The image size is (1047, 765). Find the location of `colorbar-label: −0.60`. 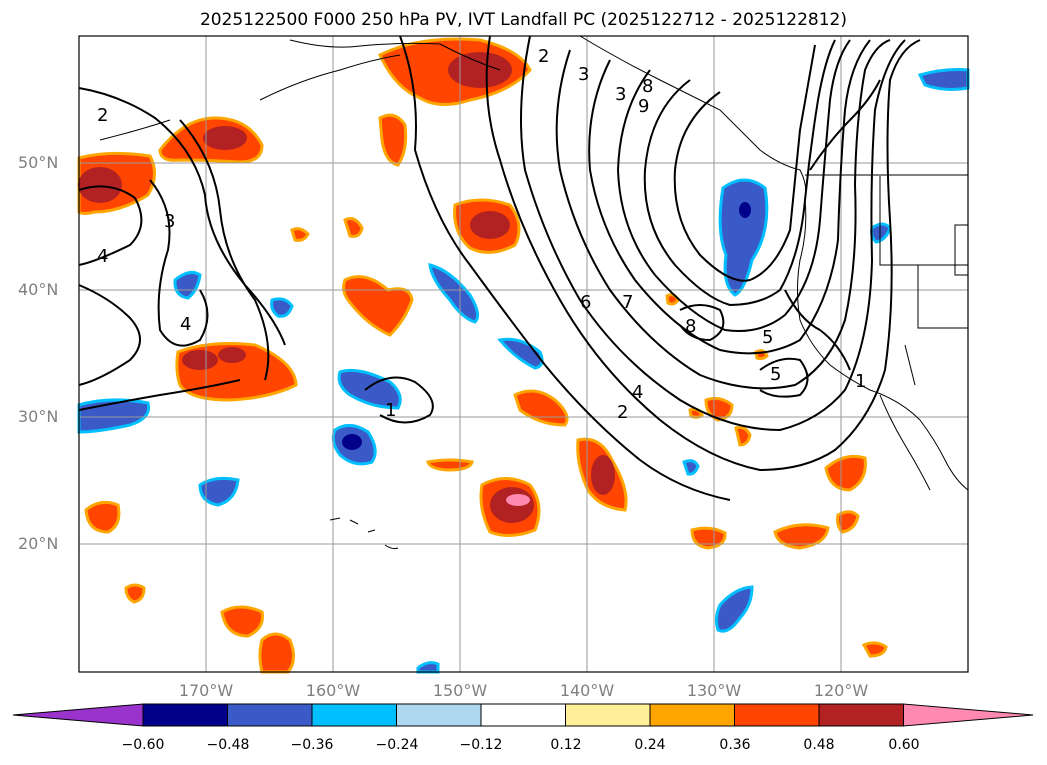

colorbar-label: −0.60 is located at coordinates (143, 745).